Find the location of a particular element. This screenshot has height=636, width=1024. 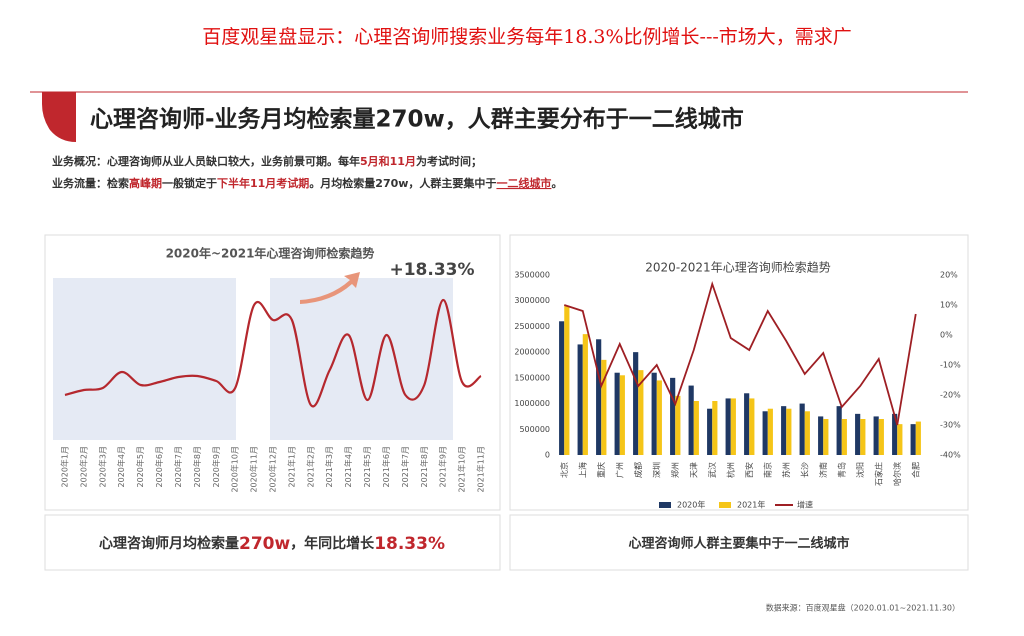

x-tick-label: 2021年9月 is located at coordinates (443, 466).